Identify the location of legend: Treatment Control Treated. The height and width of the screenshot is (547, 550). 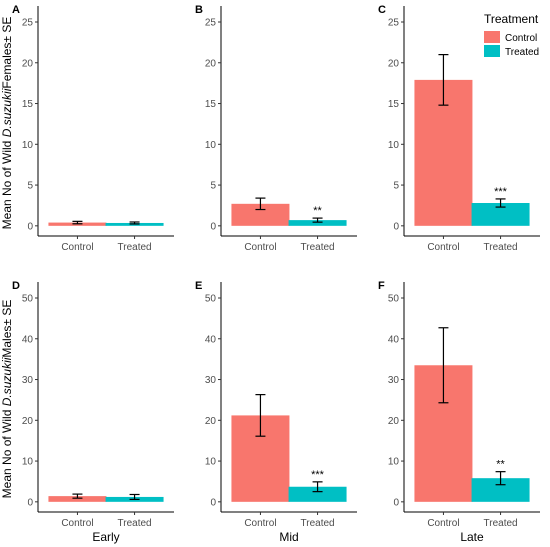
(511, 35).